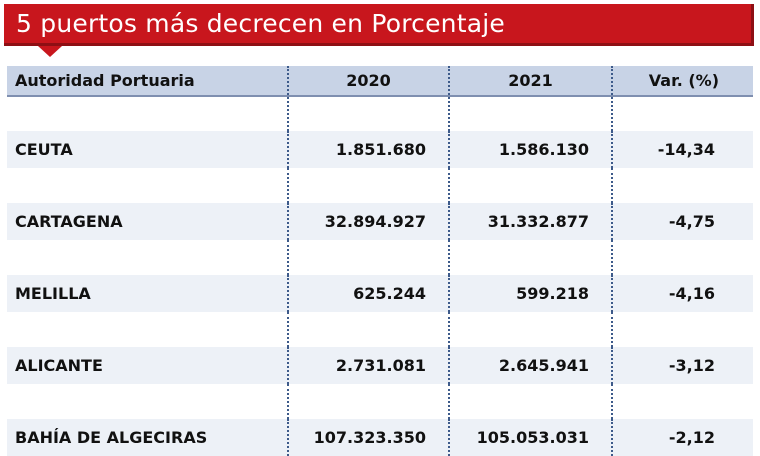 The width and height of the screenshot is (760, 456). I want to click on column-header-2020: 2020, so click(368, 81).